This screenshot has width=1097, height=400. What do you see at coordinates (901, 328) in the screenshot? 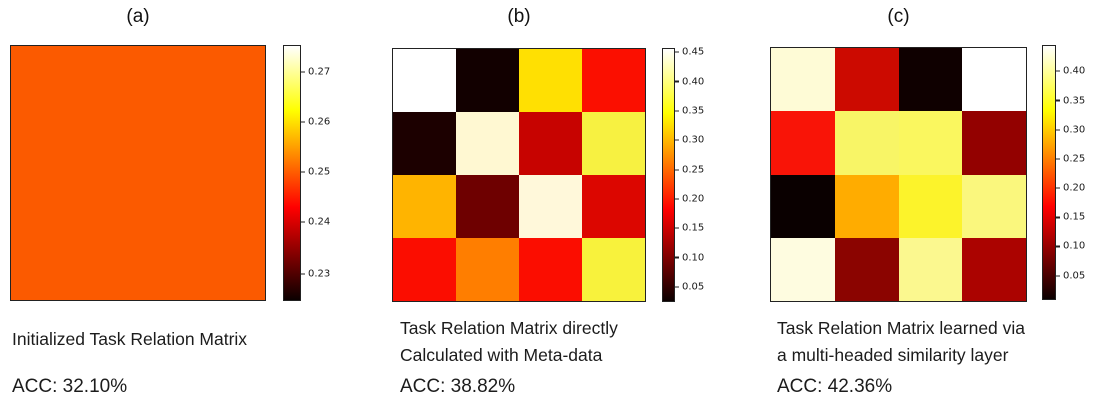
I see `panel-c-caption-line: Task Relation Matrix learned via` at bounding box center [901, 328].